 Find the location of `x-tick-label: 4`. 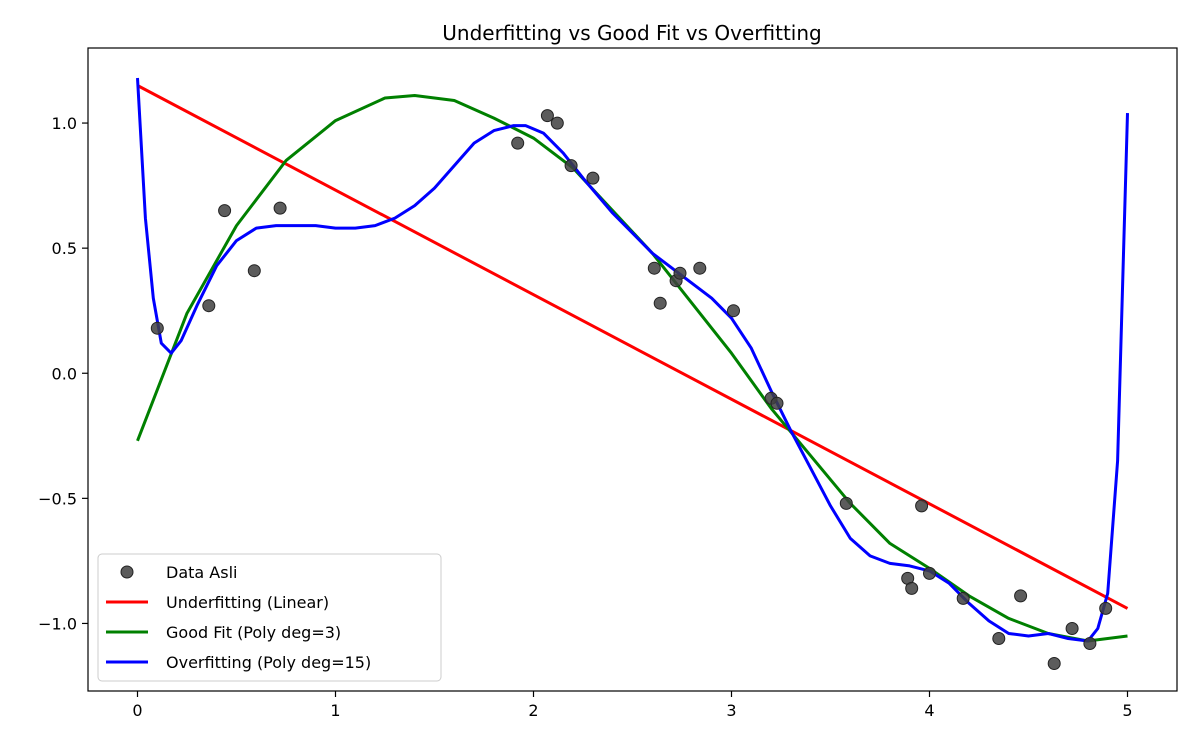

x-tick-label: 4 is located at coordinates (929, 710).